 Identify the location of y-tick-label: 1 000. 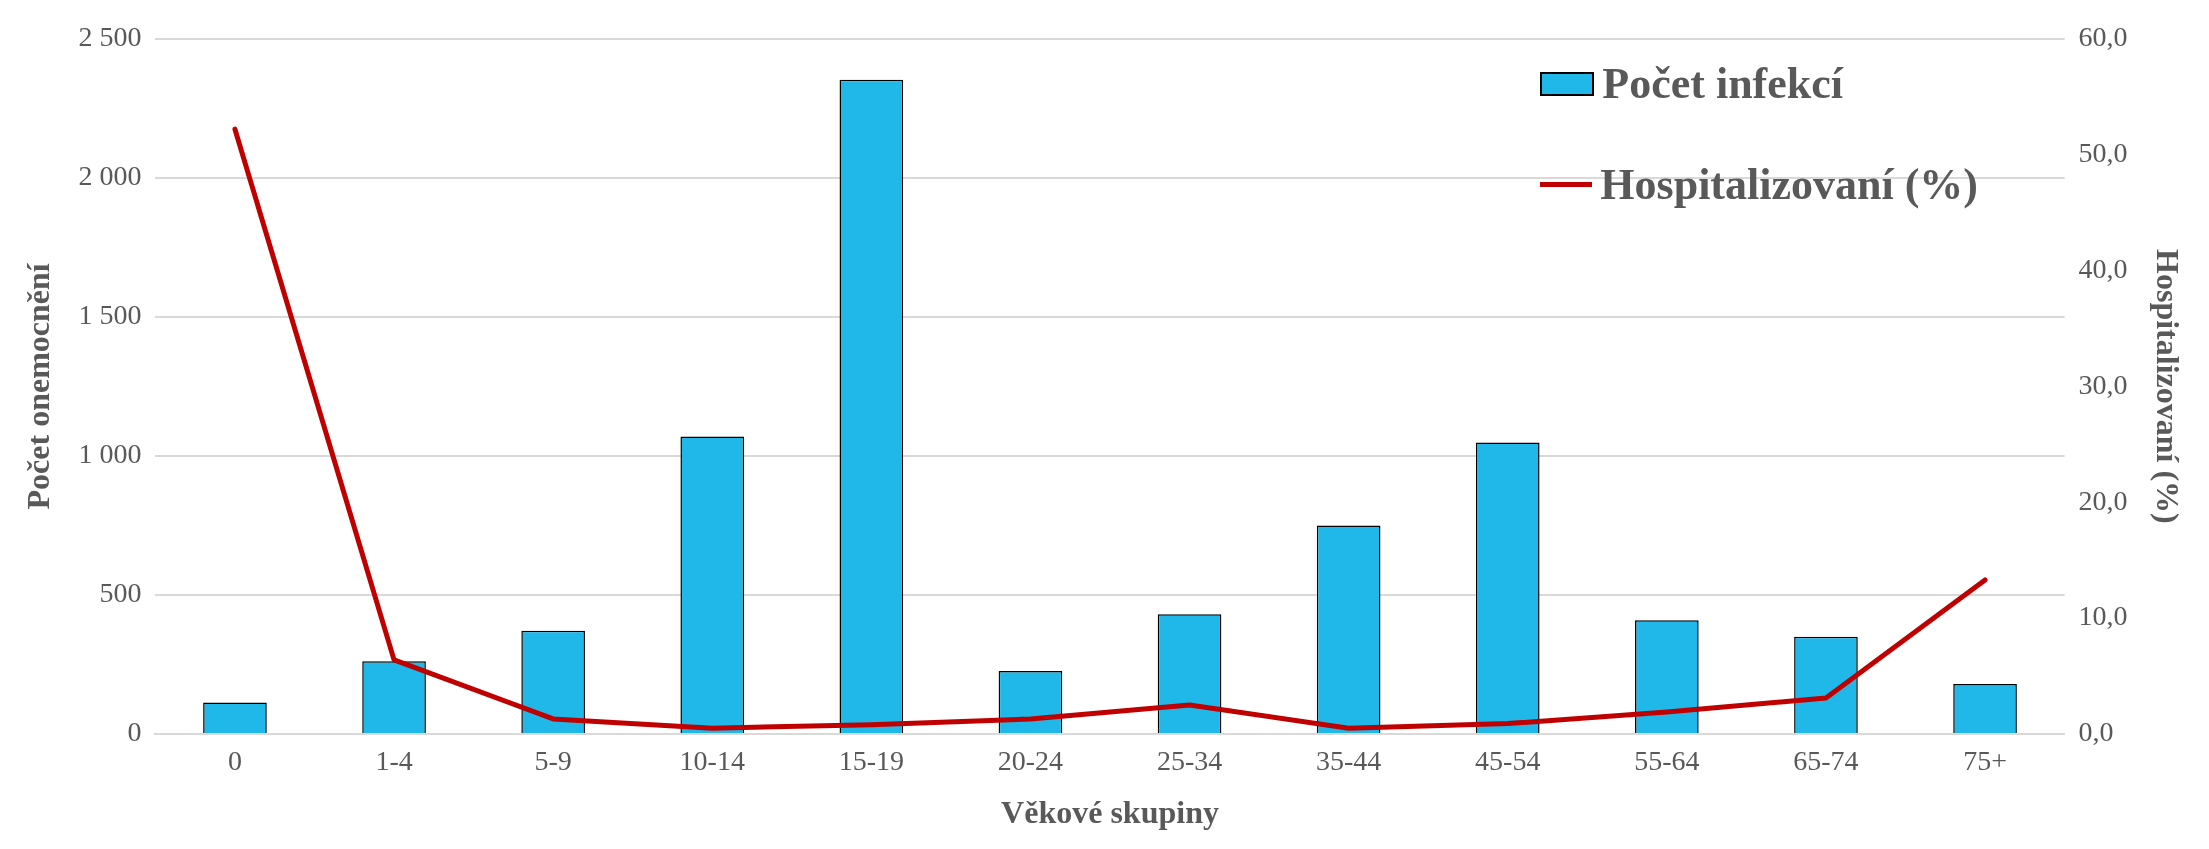
(110, 454).